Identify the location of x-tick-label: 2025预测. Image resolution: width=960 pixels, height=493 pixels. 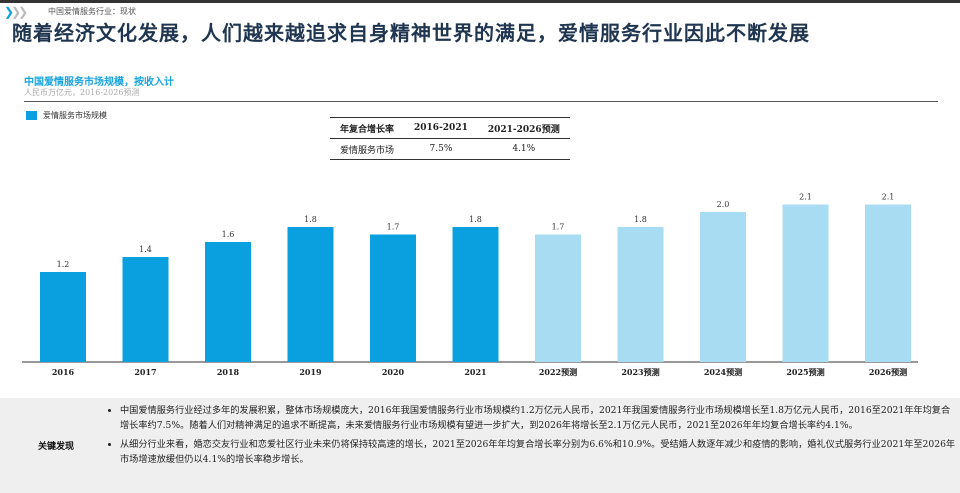
(805, 372).